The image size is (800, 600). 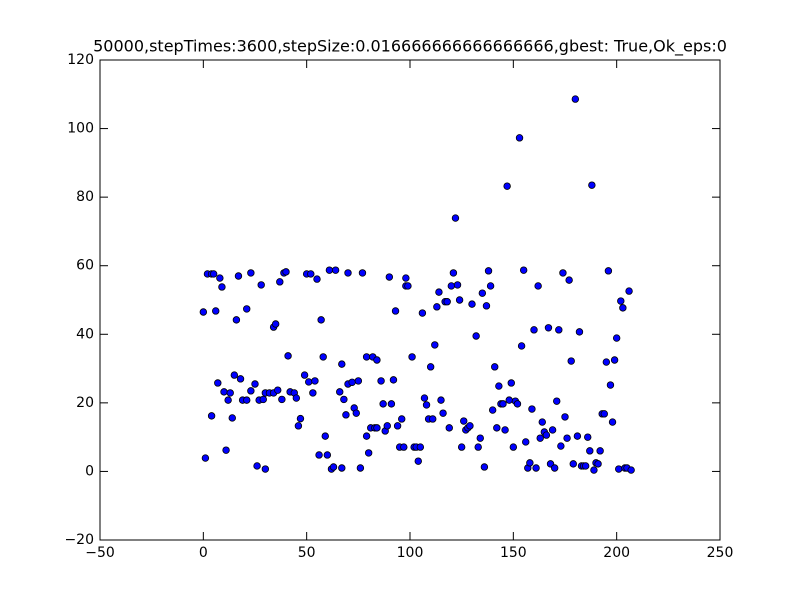 What do you see at coordinates (85, 266) in the screenshot?
I see `y-tick-label: 60` at bounding box center [85, 266].